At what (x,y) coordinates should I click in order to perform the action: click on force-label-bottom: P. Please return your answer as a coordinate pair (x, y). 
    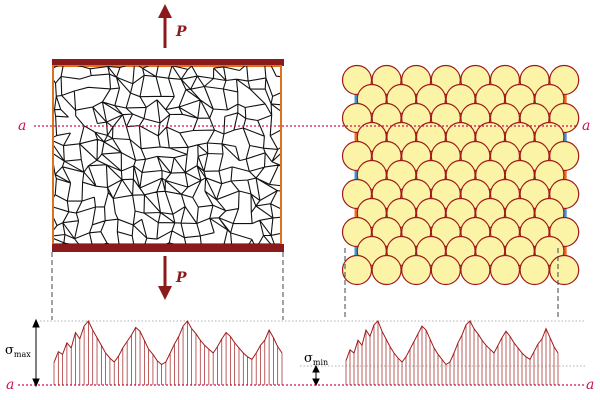
    Looking at the image, I should click on (181, 278).